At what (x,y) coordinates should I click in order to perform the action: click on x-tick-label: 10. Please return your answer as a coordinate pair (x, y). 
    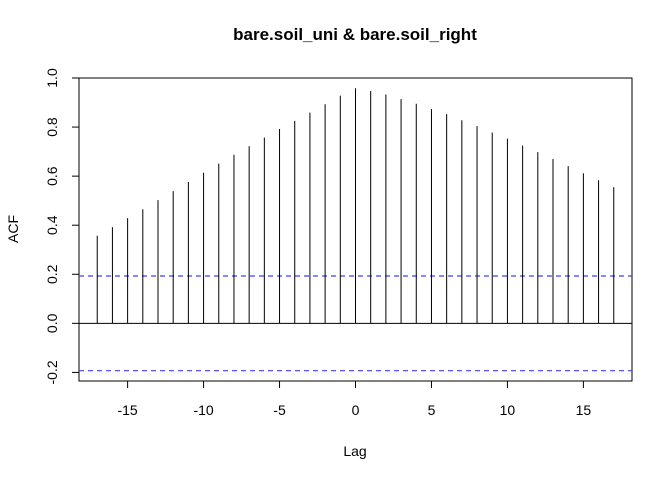
    Looking at the image, I should click on (508, 410).